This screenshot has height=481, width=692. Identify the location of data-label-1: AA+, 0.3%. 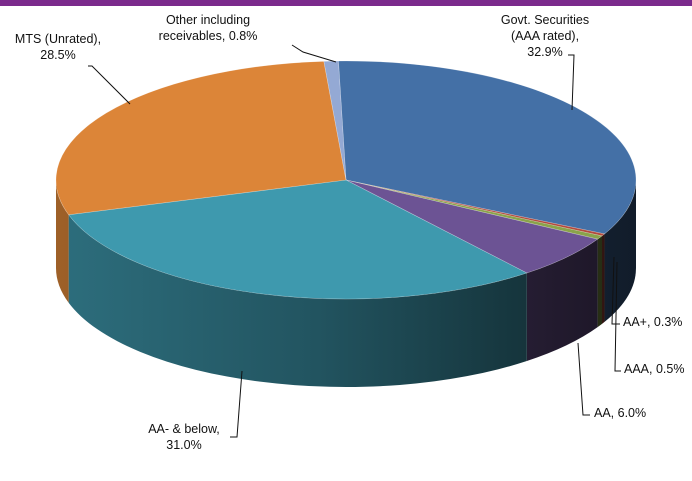
(652, 322).